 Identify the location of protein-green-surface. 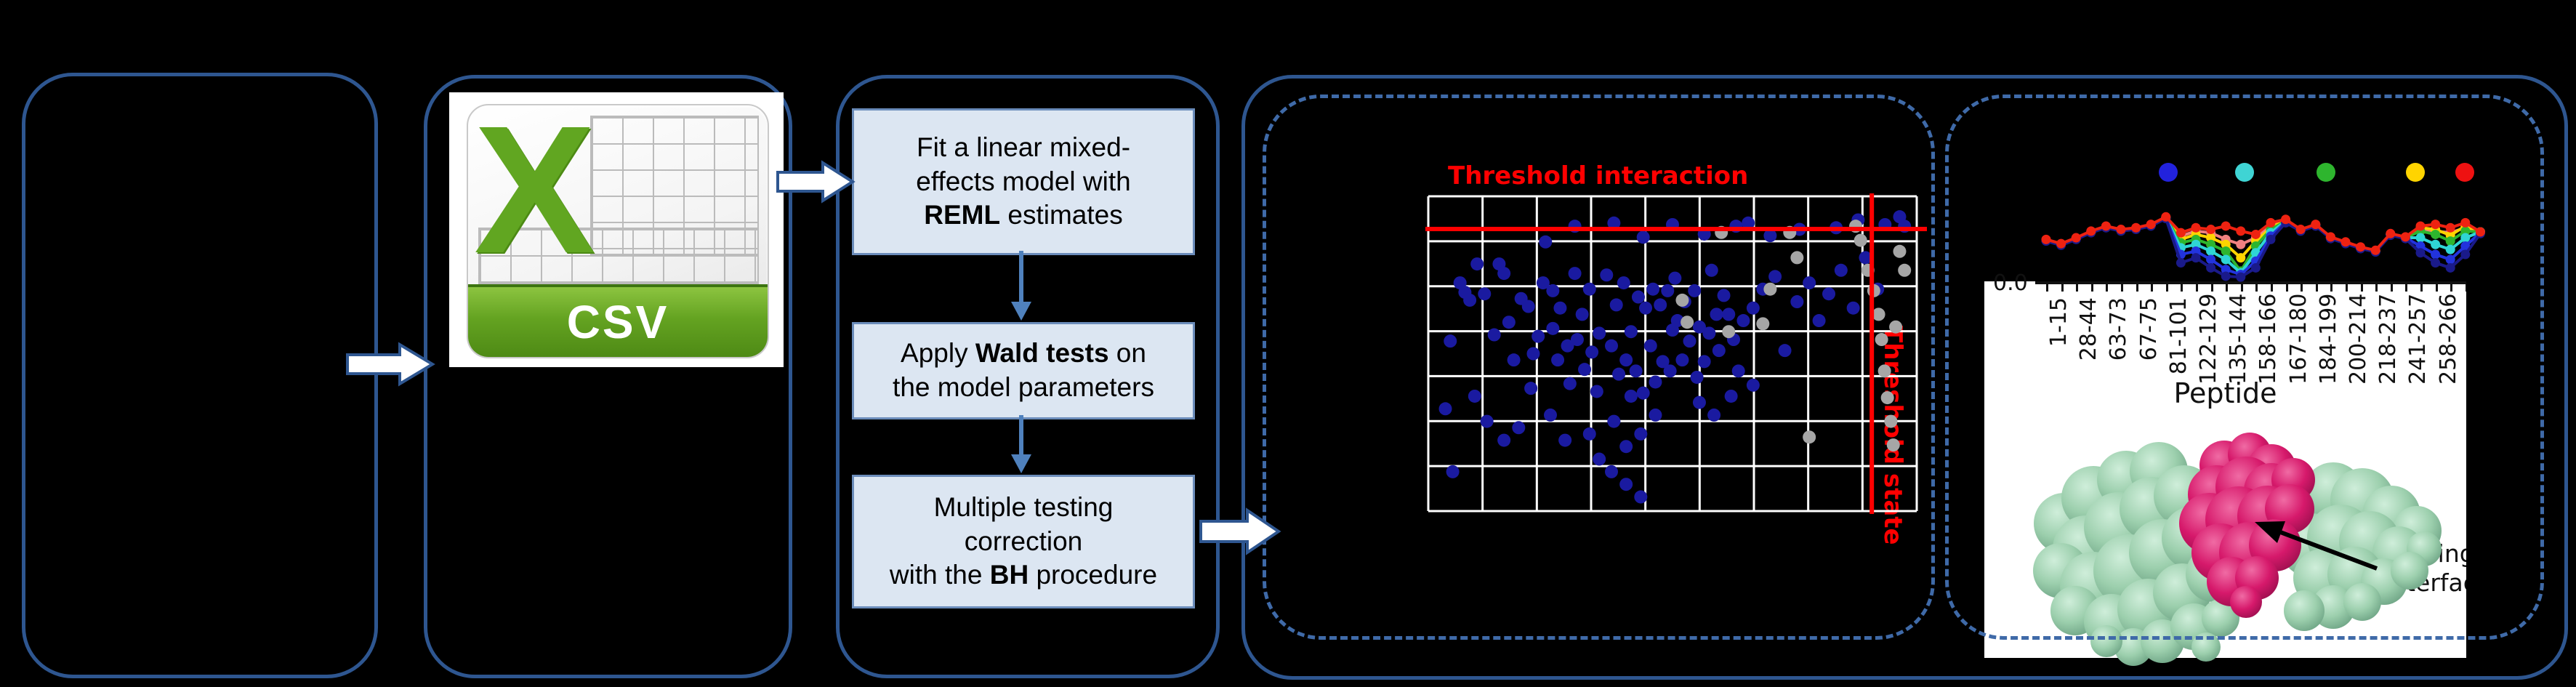
(2237, 554).